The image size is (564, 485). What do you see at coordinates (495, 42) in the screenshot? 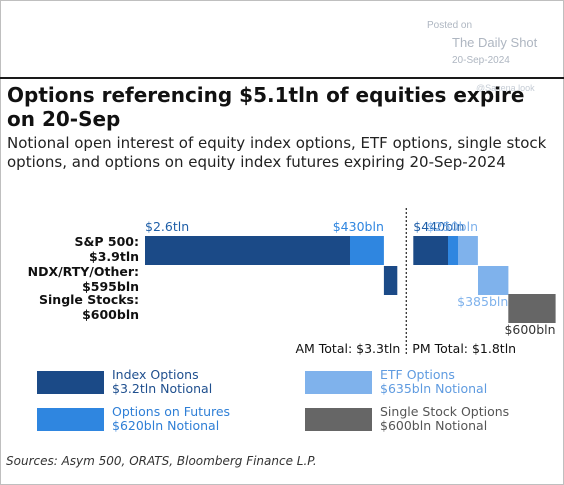
I see `watermark-source: The Daily Shot` at bounding box center [495, 42].